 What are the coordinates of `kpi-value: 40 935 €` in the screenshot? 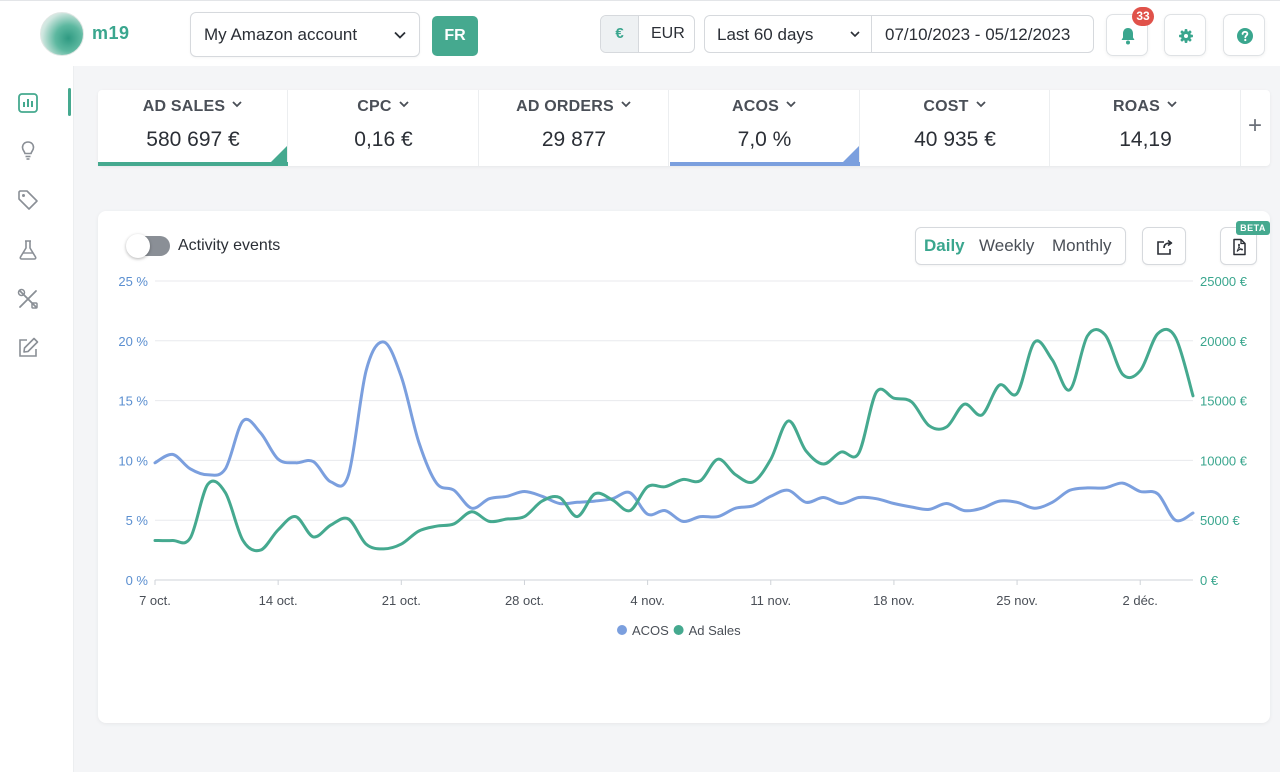 It's located at (955, 139).